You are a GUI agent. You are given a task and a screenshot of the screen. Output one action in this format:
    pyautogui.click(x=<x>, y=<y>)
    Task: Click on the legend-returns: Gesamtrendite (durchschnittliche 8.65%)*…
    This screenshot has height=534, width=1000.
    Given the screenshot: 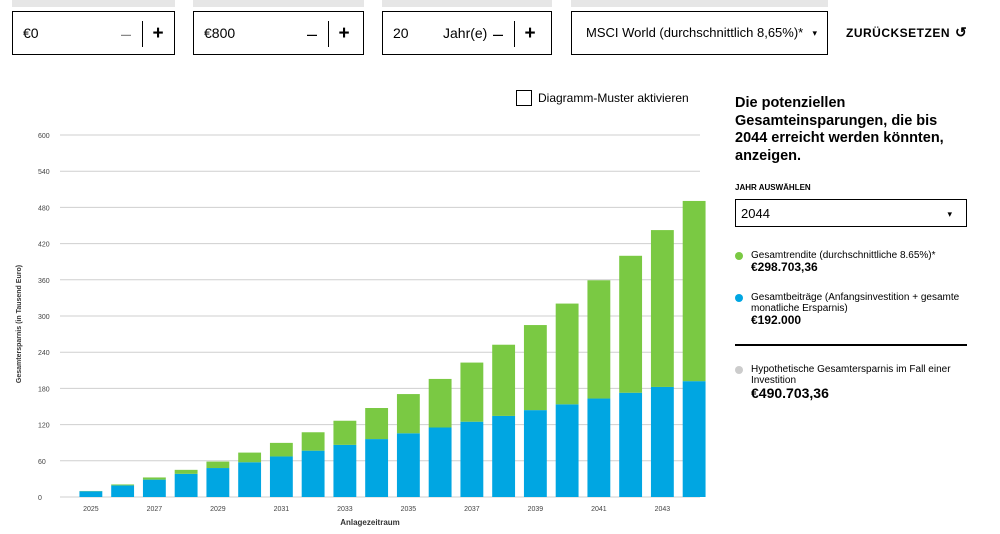 What is the action you would take?
    pyautogui.click(x=851, y=262)
    